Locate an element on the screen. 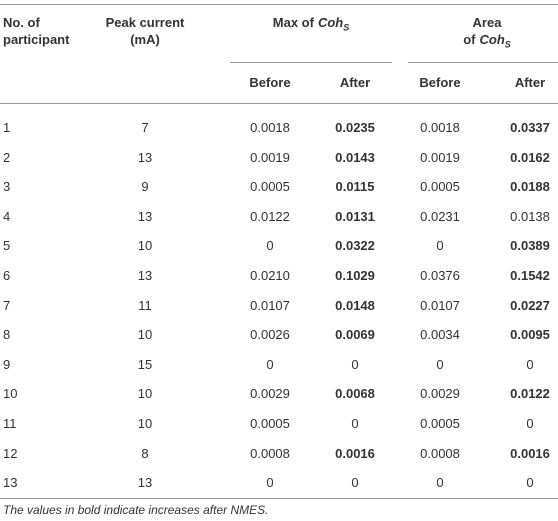 Image resolution: width=558 pixels, height=521 pixels. cell: 0.0115 is located at coordinates (355, 187).